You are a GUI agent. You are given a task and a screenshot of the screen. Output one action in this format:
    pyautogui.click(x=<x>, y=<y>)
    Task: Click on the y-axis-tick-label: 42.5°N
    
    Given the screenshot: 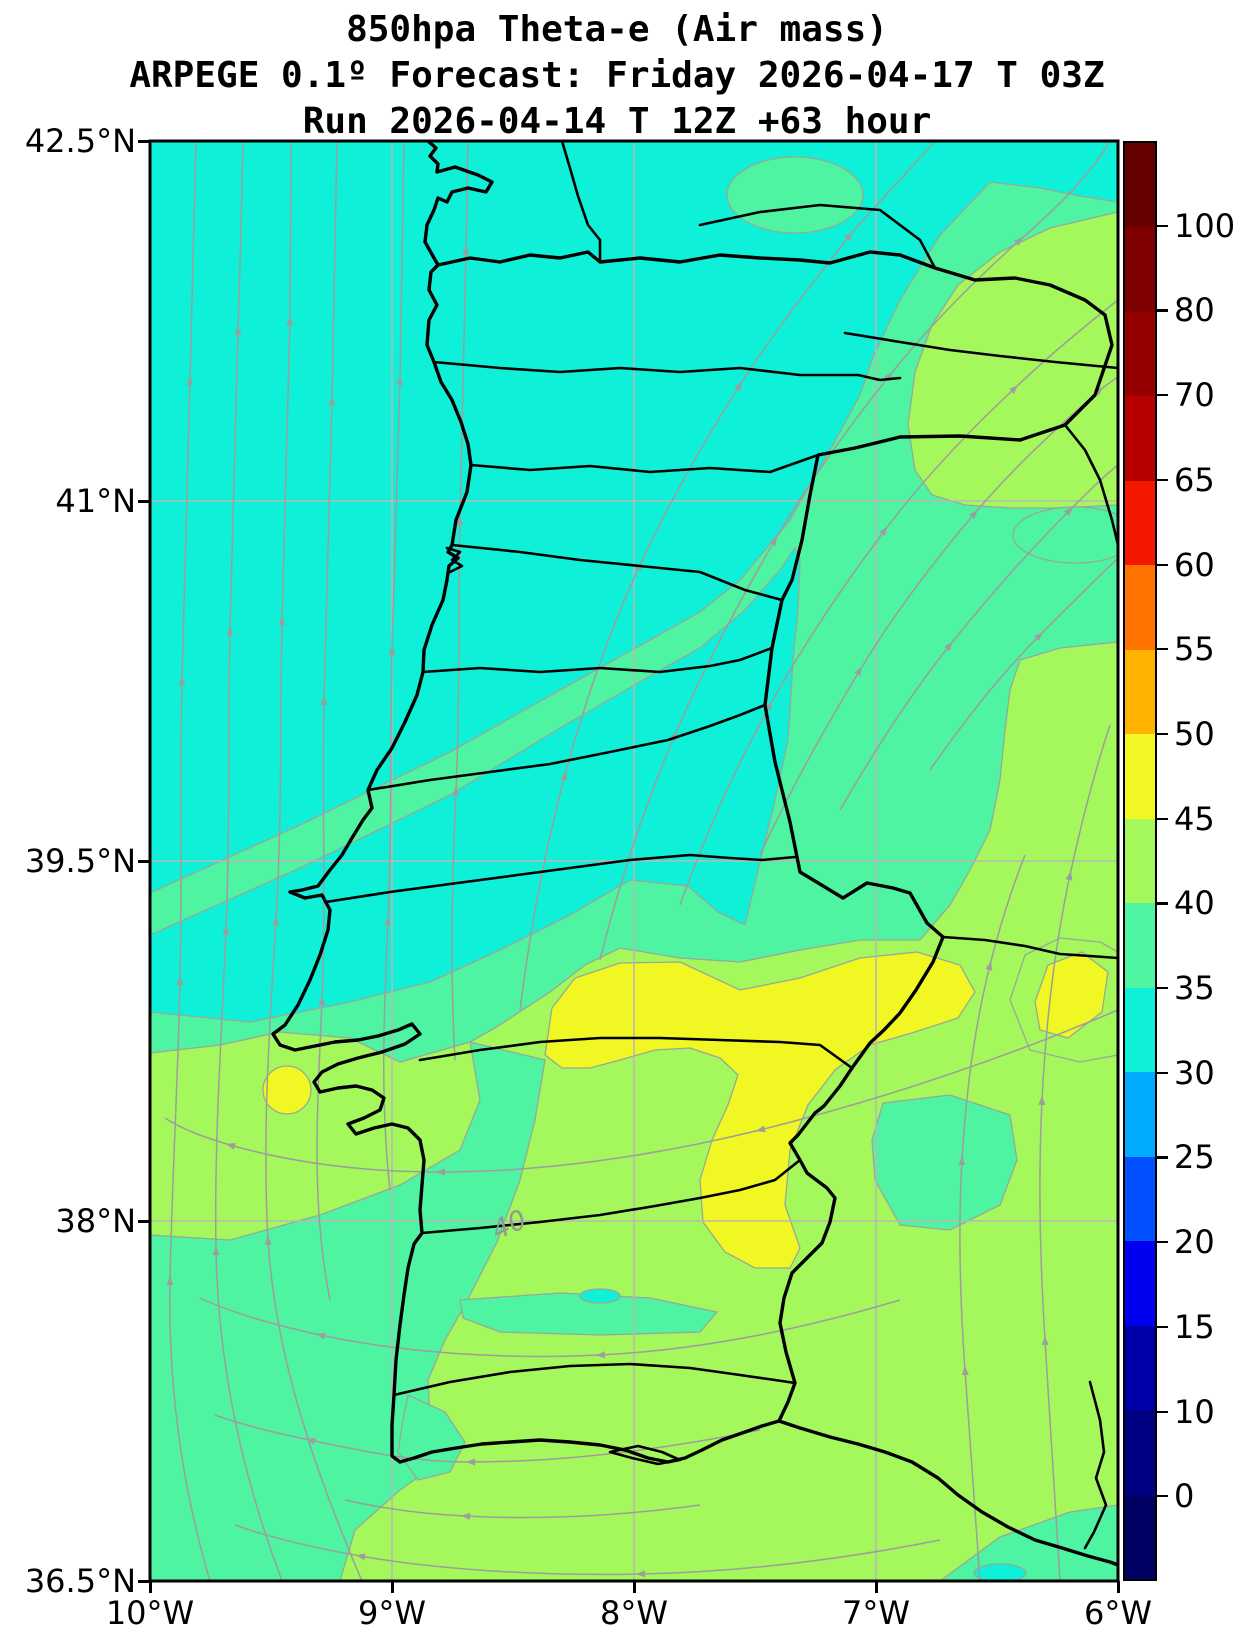 What is the action you would take?
    pyautogui.click(x=80, y=141)
    